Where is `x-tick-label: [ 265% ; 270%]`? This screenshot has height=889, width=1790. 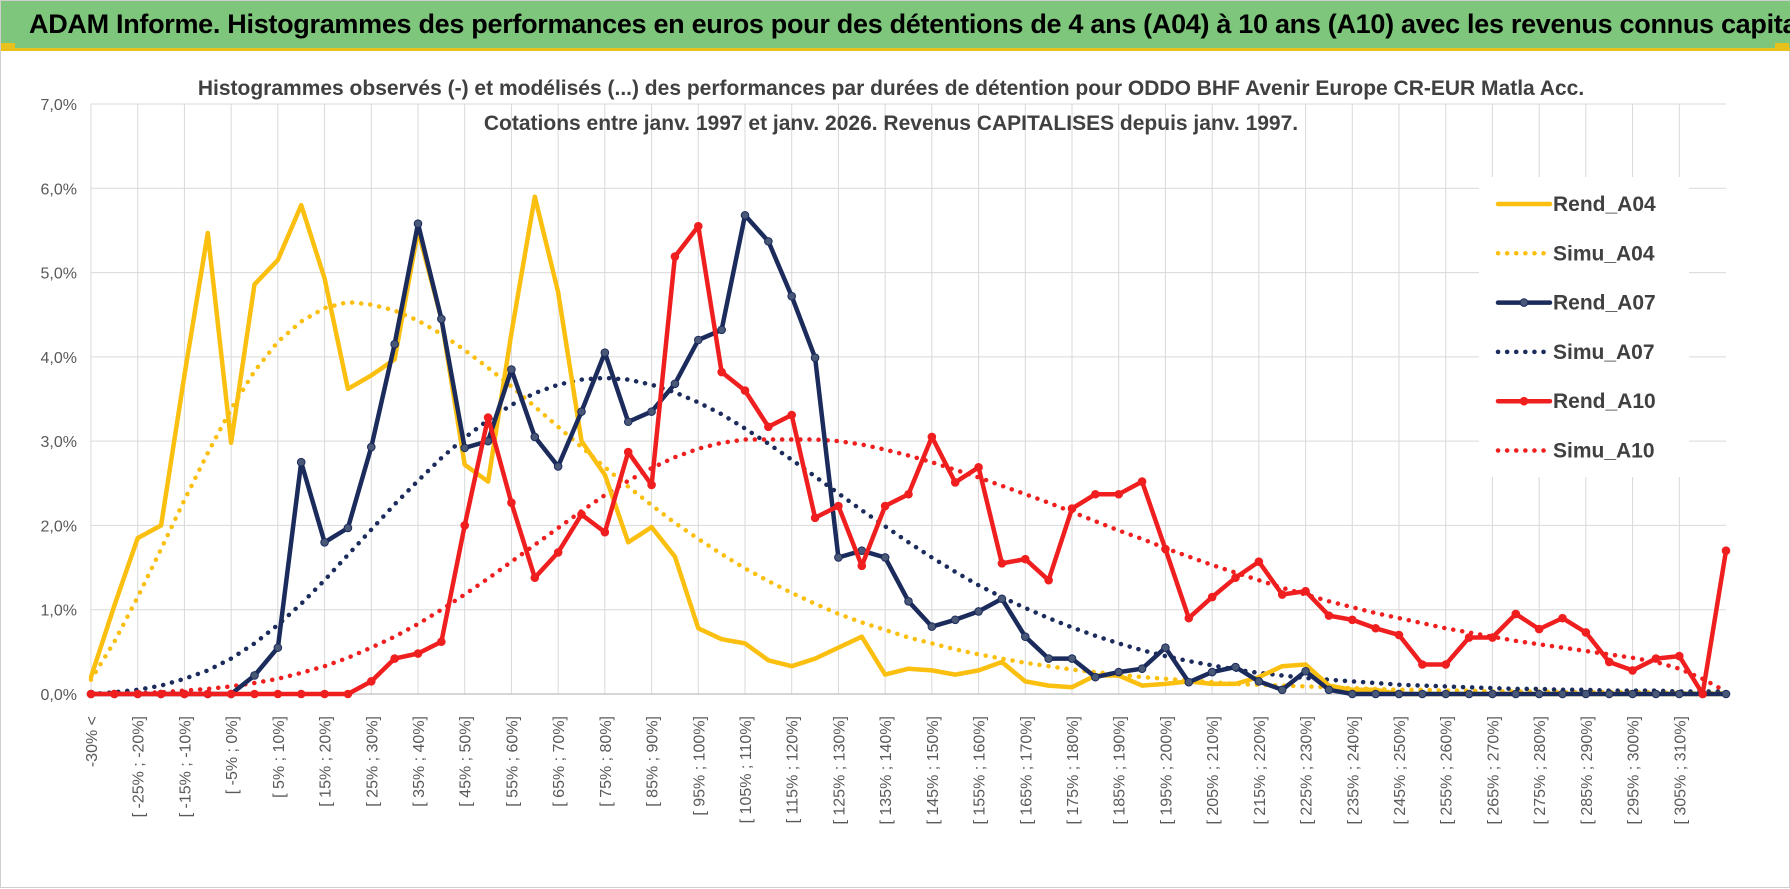
x-tick-label: [ 265% ; 270%] is located at coordinates (1493, 770).